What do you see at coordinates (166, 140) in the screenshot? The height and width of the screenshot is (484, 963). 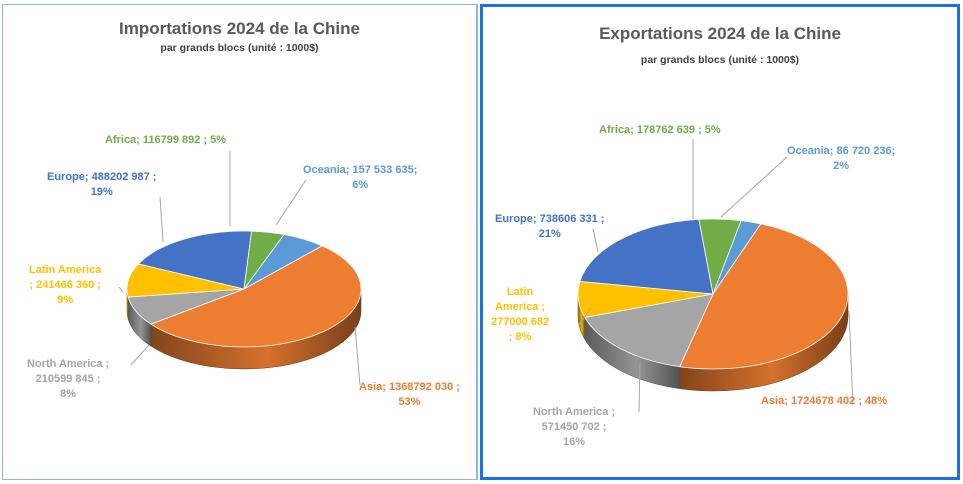 I see `pie-label-africa: Africa; 116799 892 ; 5%` at bounding box center [166, 140].